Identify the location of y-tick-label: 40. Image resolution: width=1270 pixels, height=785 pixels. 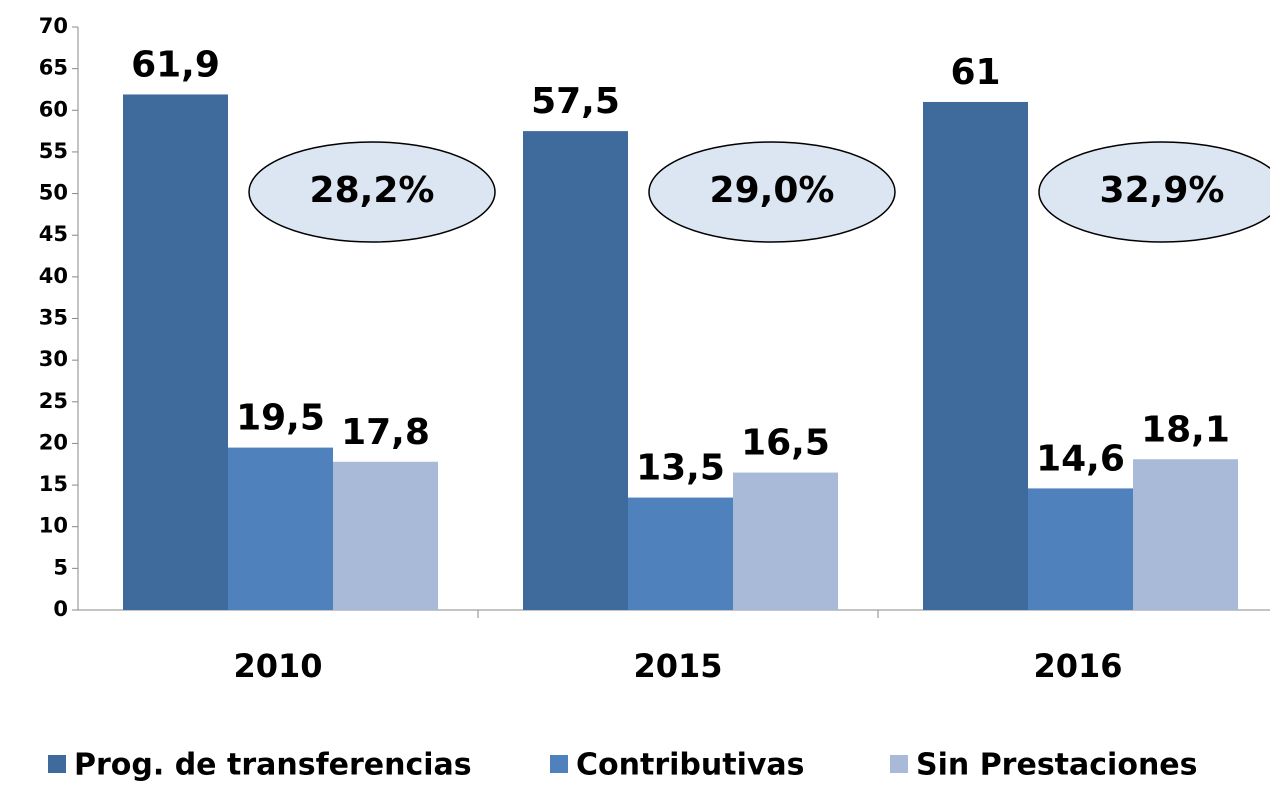
(53, 276).